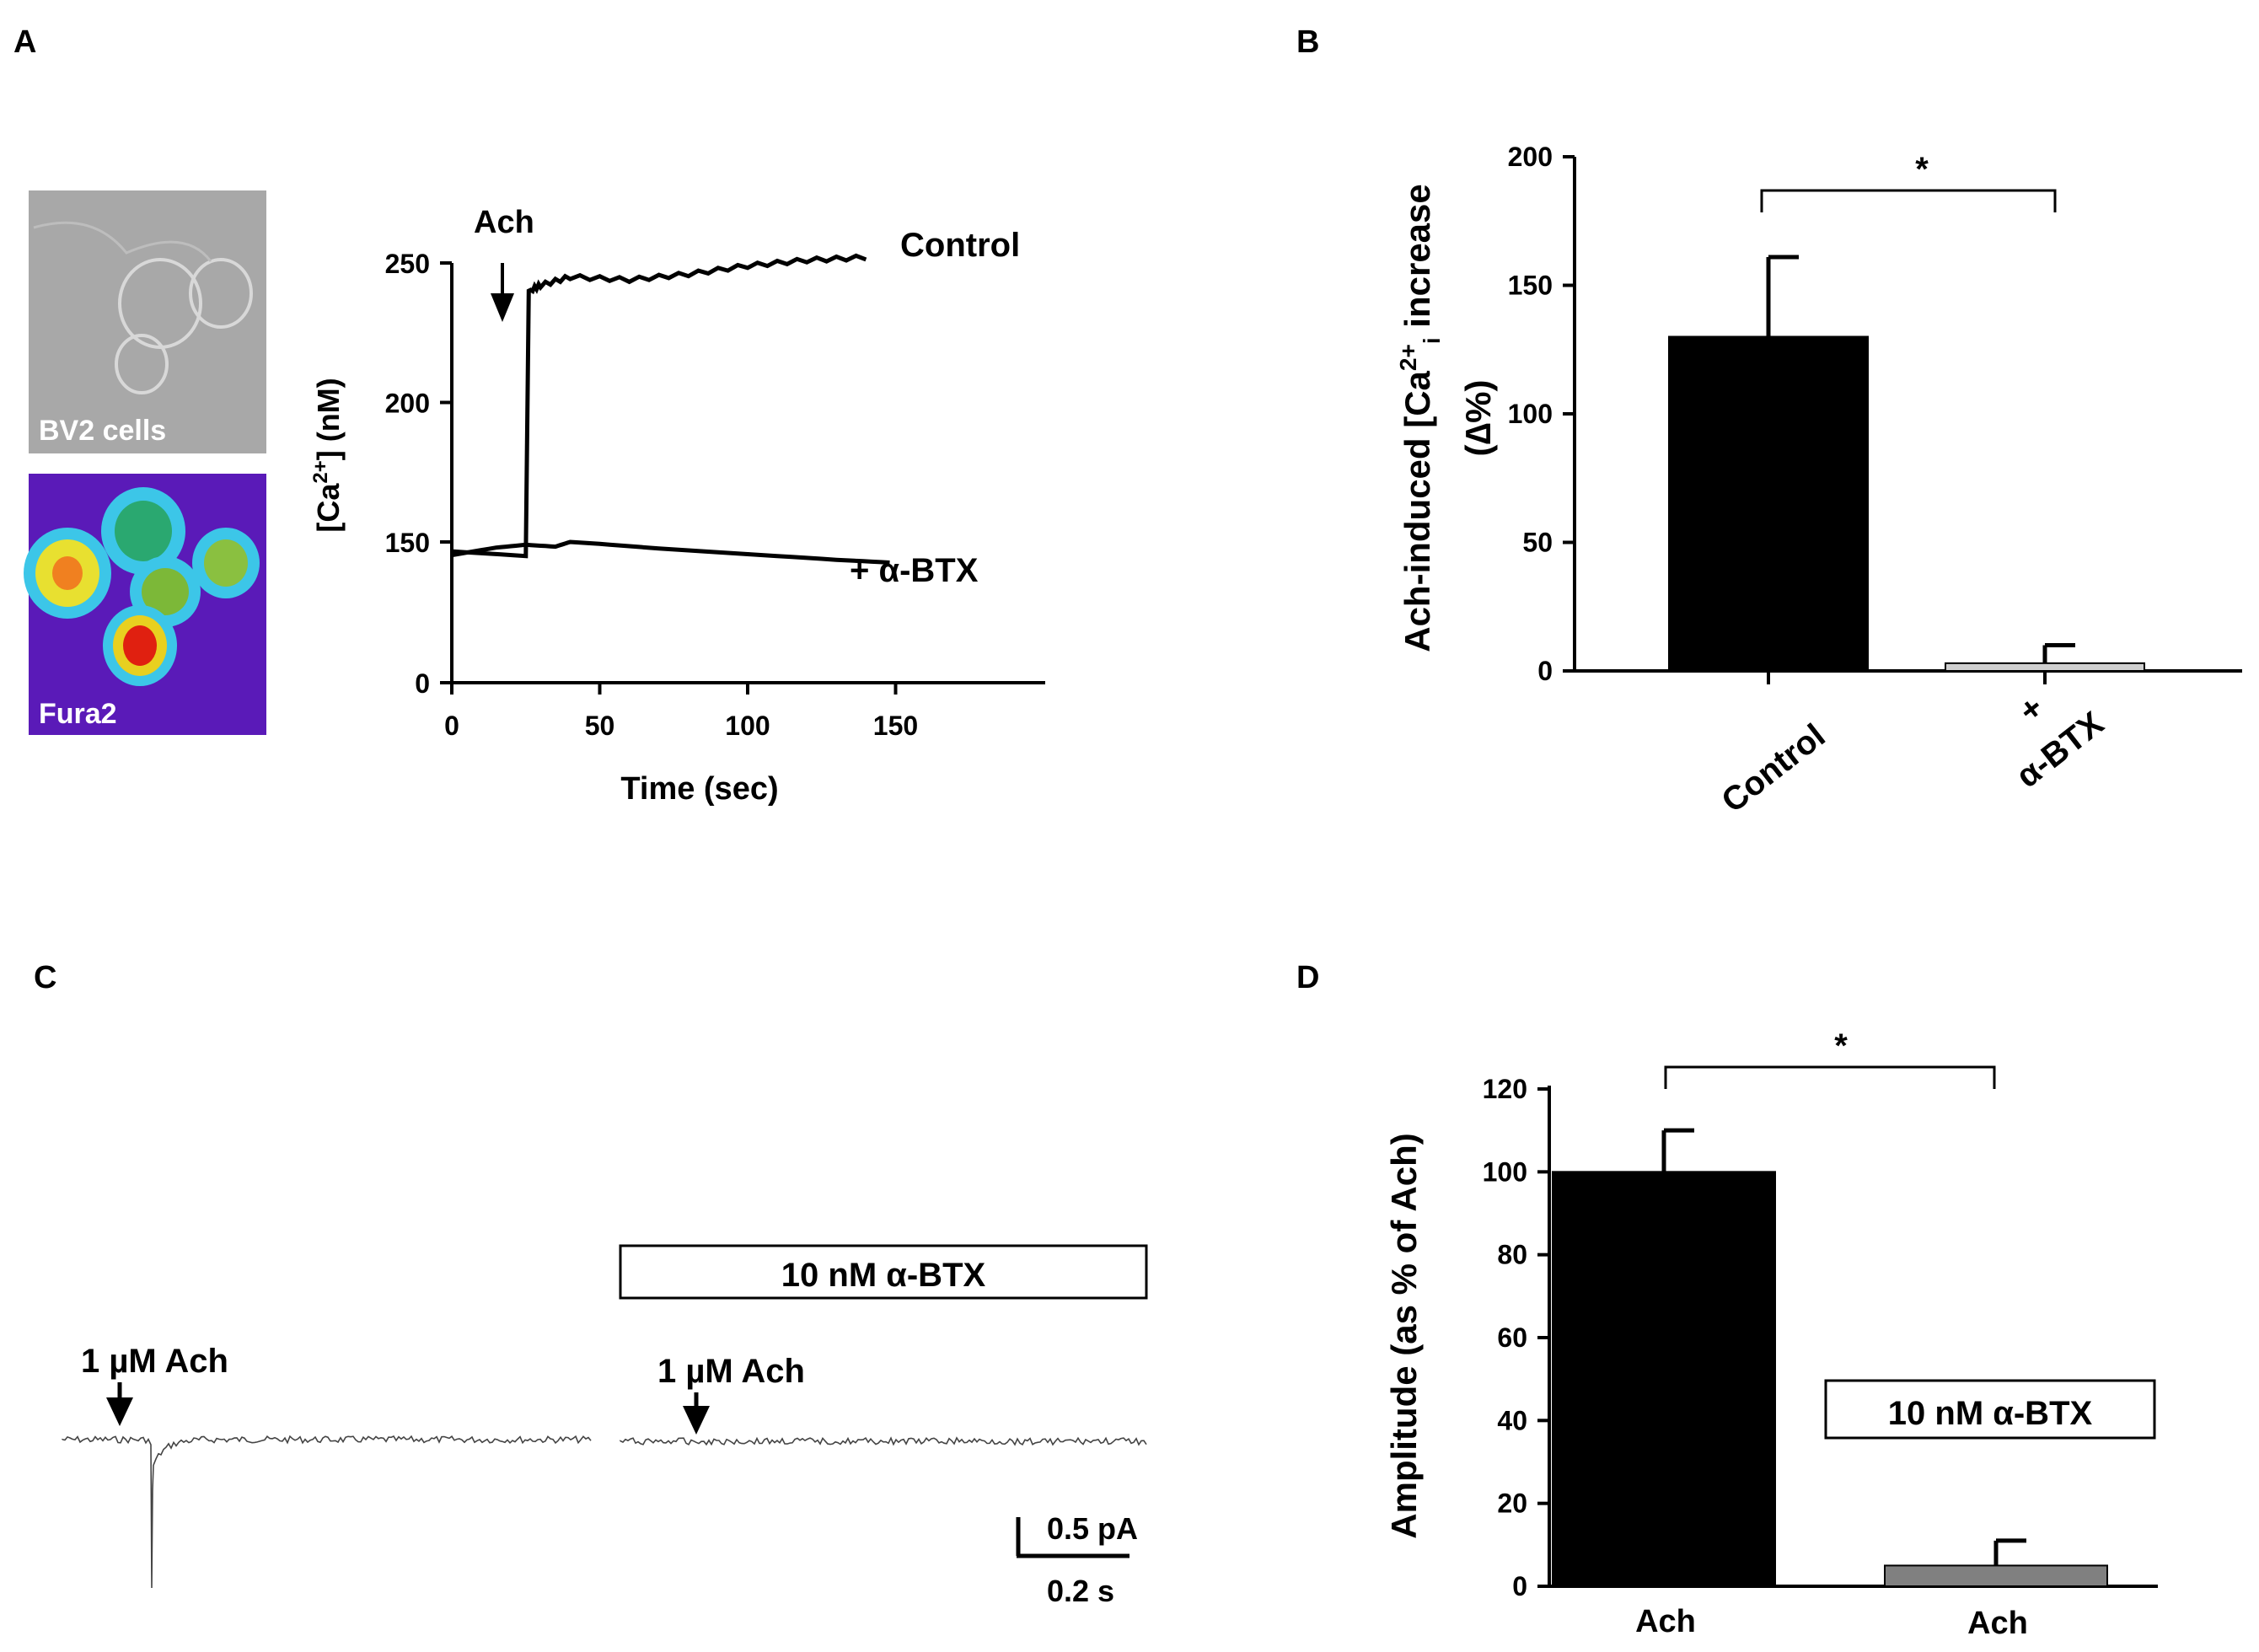 This screenshot has width=2259, height=1652. What do you see at coordinates (1841, 1046) in the screenshot?
I see `d-significance-star: *` at bounding box center [1841, 1046].